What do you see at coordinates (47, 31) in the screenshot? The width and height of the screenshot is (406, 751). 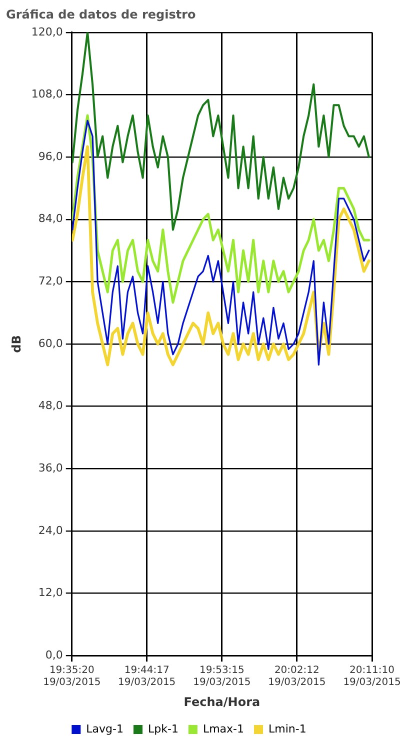 I see `y-tick-label: 120,0` at bounding box center [47, 31].